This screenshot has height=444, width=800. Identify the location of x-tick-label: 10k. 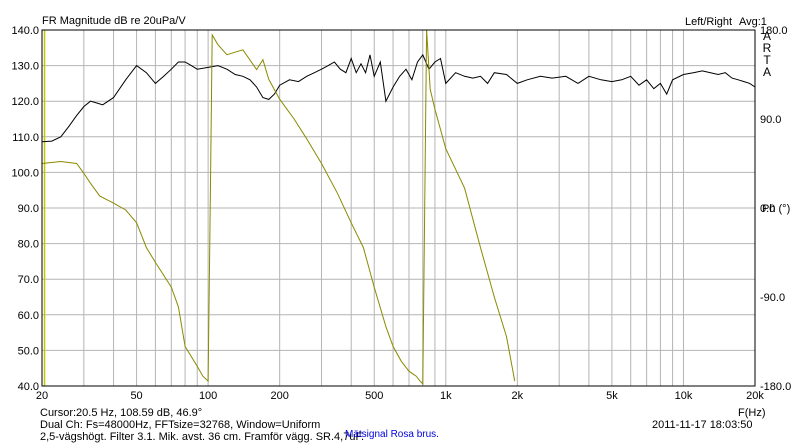
(684, 396).